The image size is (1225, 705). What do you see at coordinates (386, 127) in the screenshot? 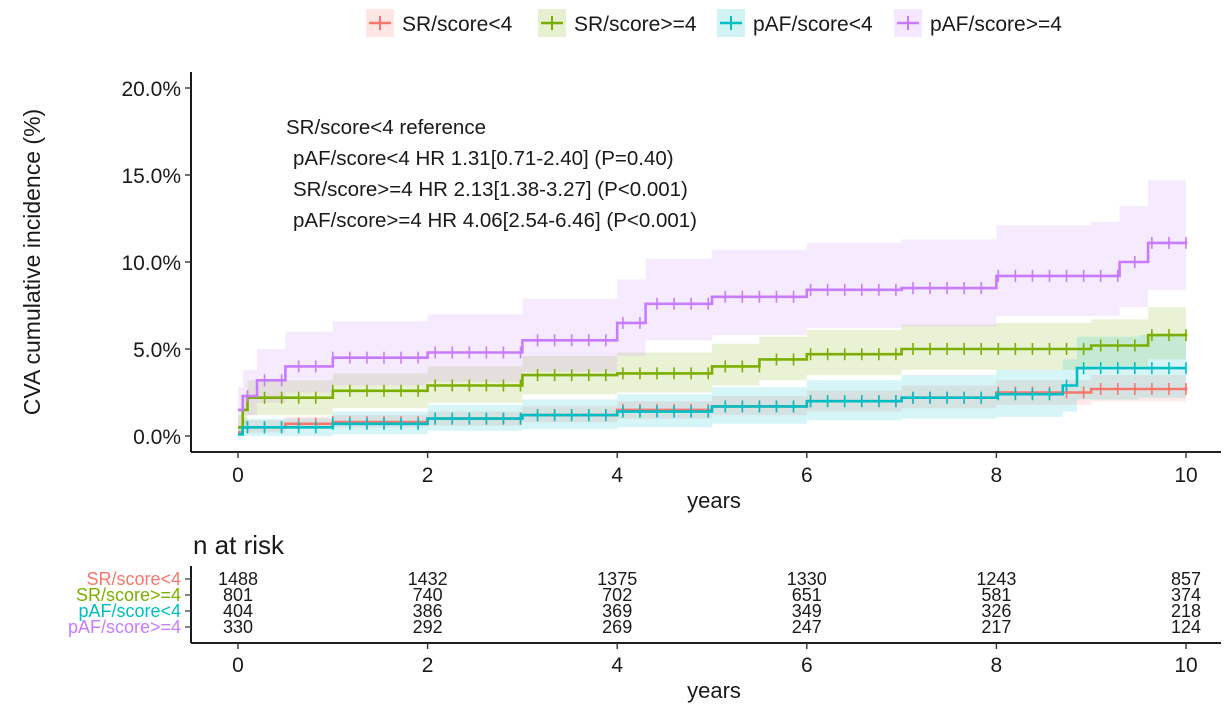
I see `annotation-line: SR/score<4 reference` at bounding box center [386, 127].